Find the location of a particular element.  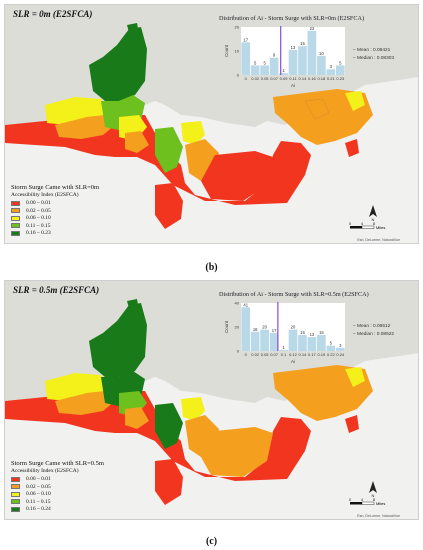

north-label: N is located at coordinates (373, 219).